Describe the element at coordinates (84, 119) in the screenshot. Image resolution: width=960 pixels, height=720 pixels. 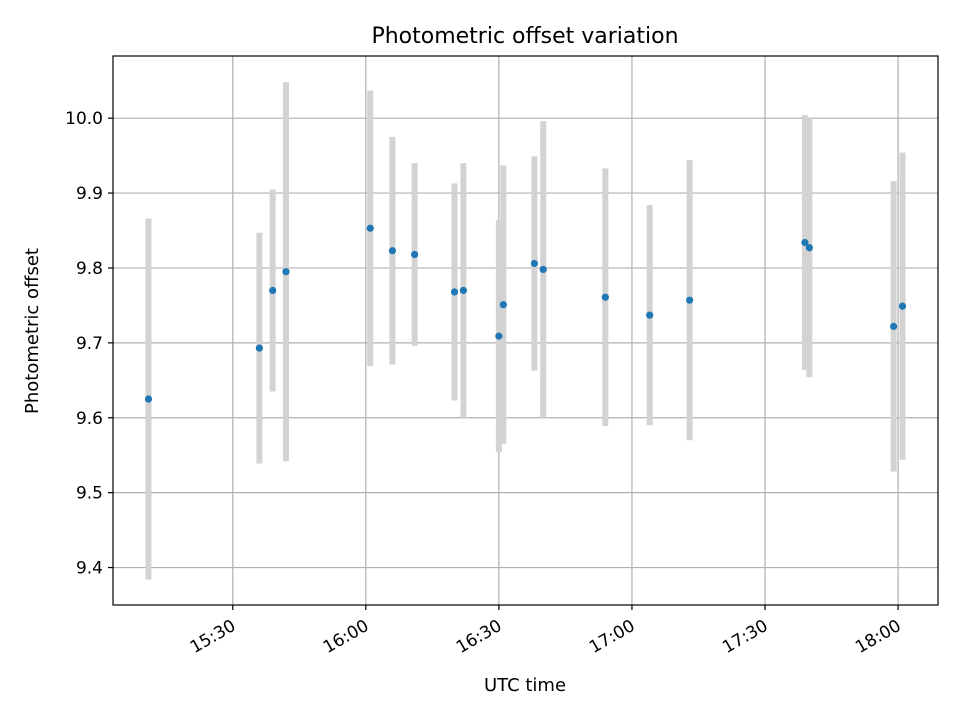
I see `y-tick-label: 10.0` at that location.